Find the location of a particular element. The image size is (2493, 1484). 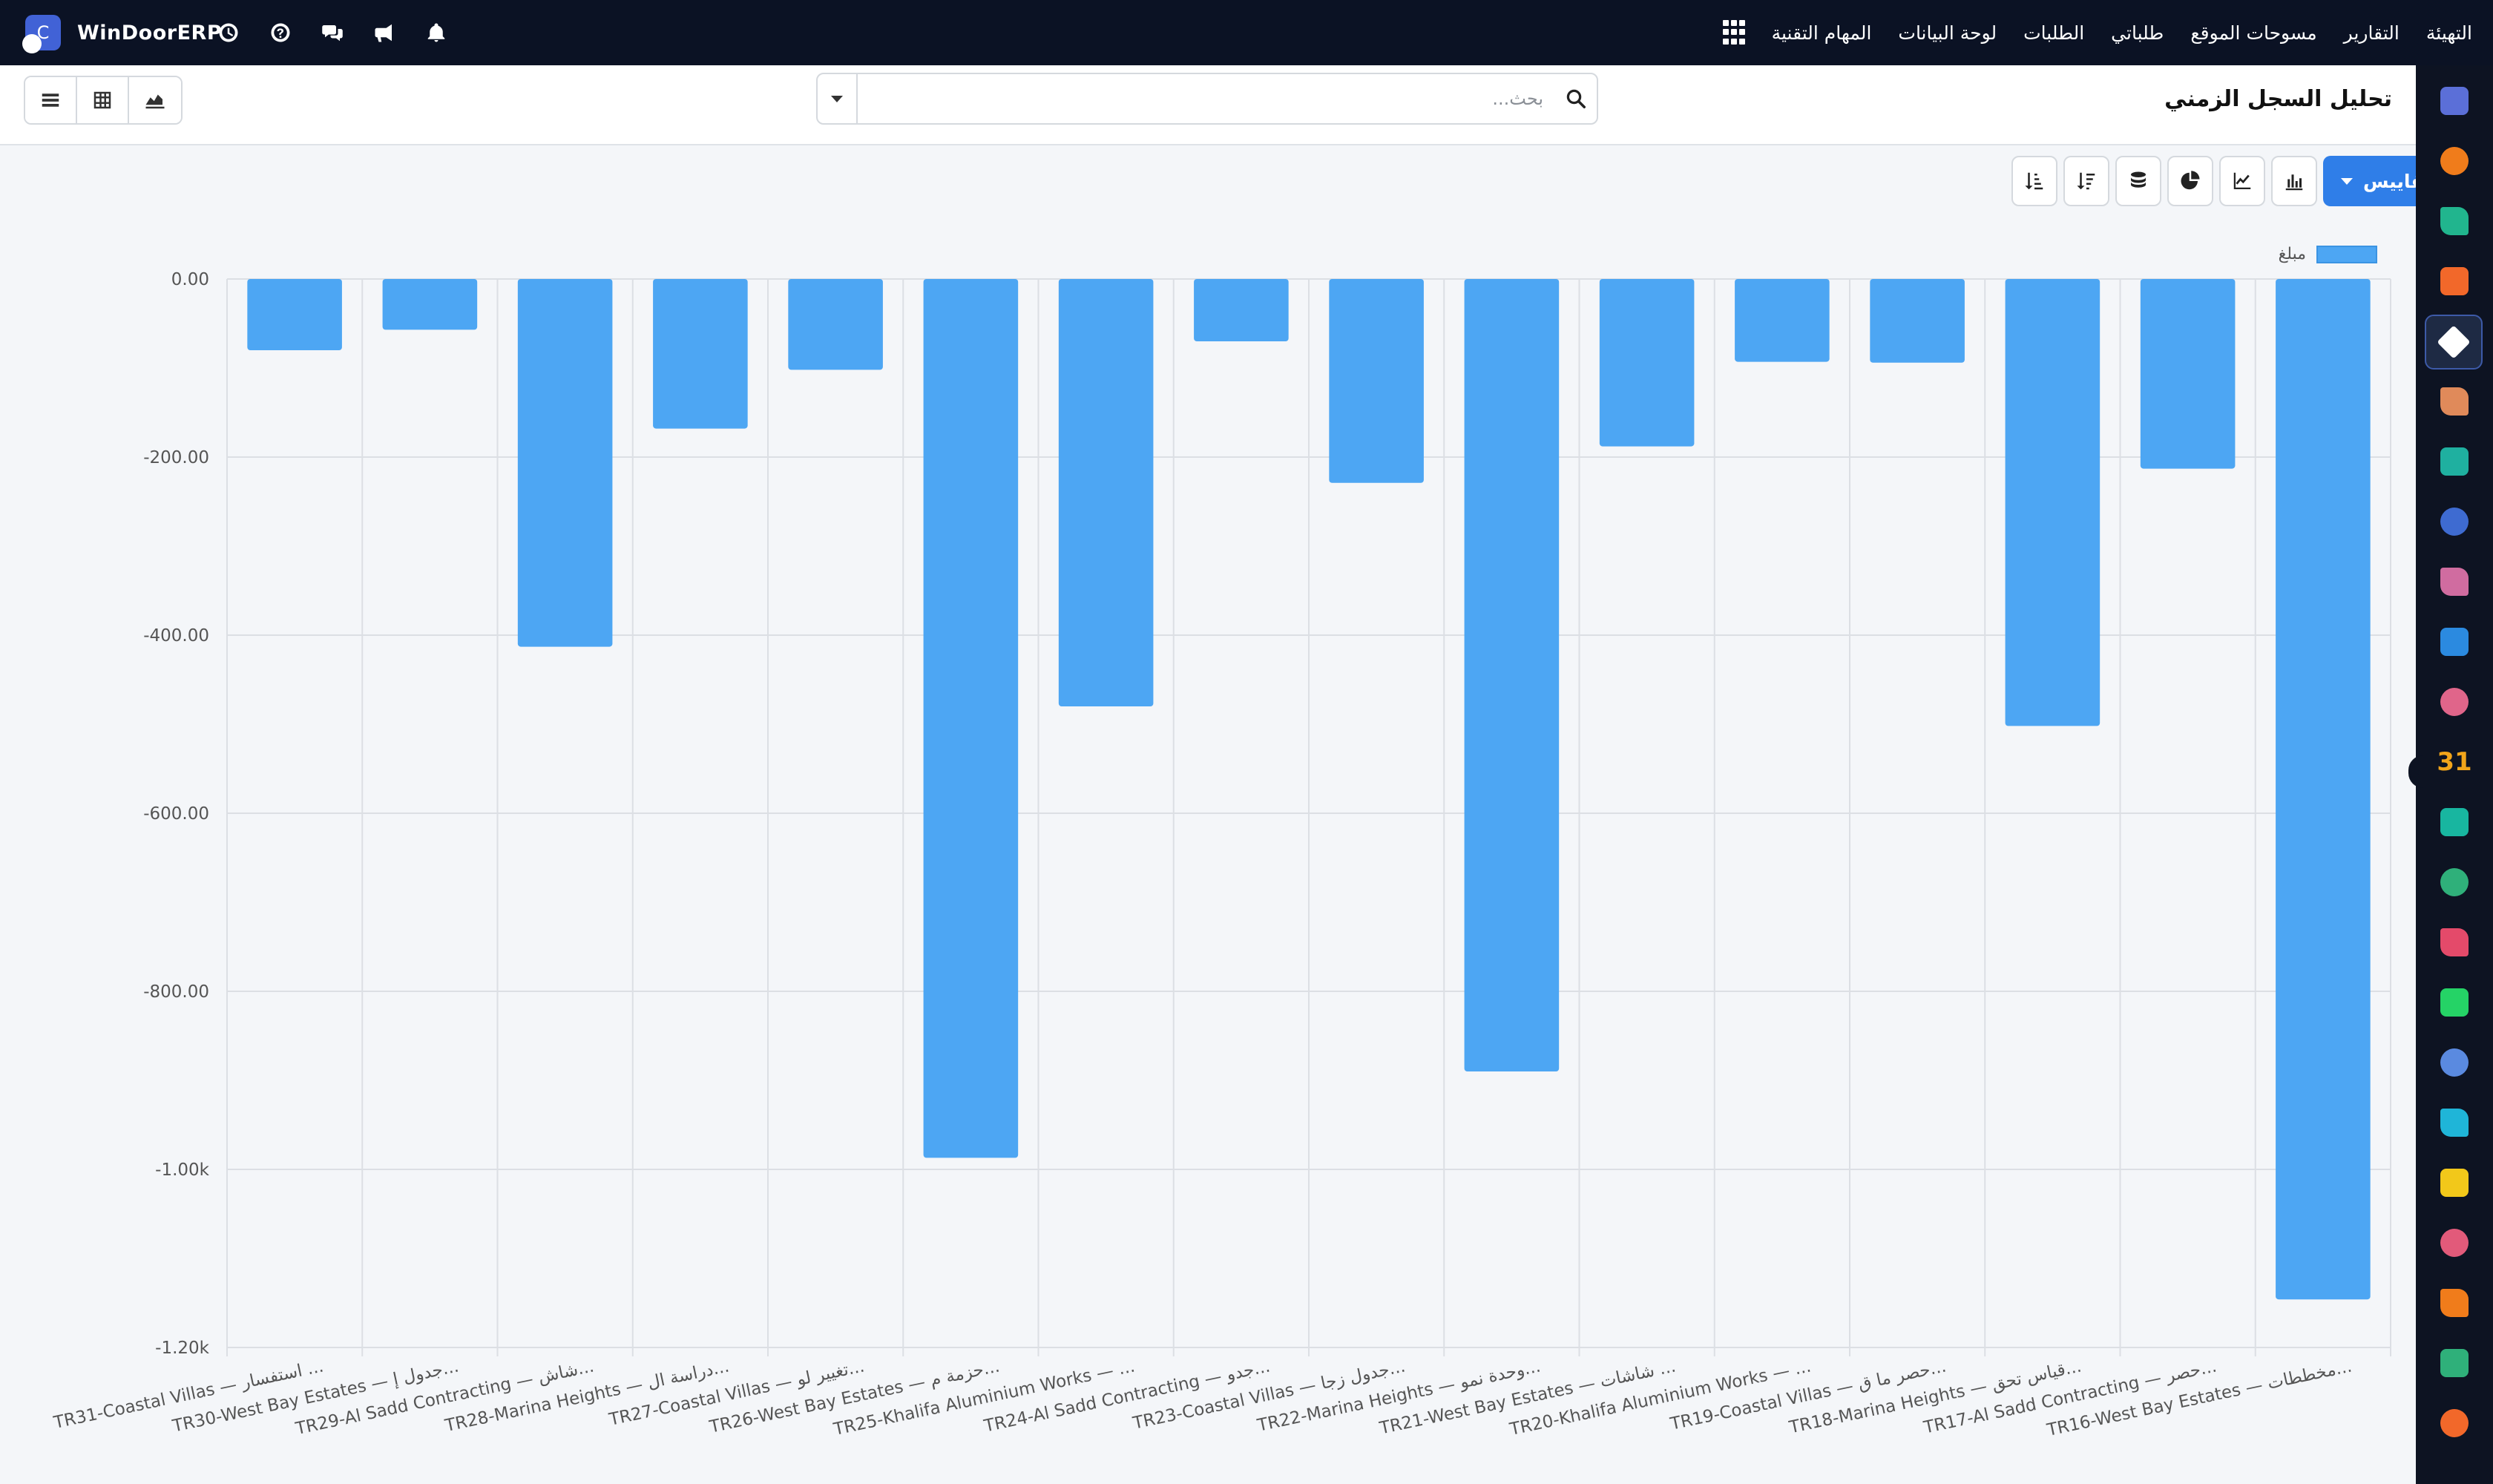

legend-swatch is located at coordinates (2346, 254).